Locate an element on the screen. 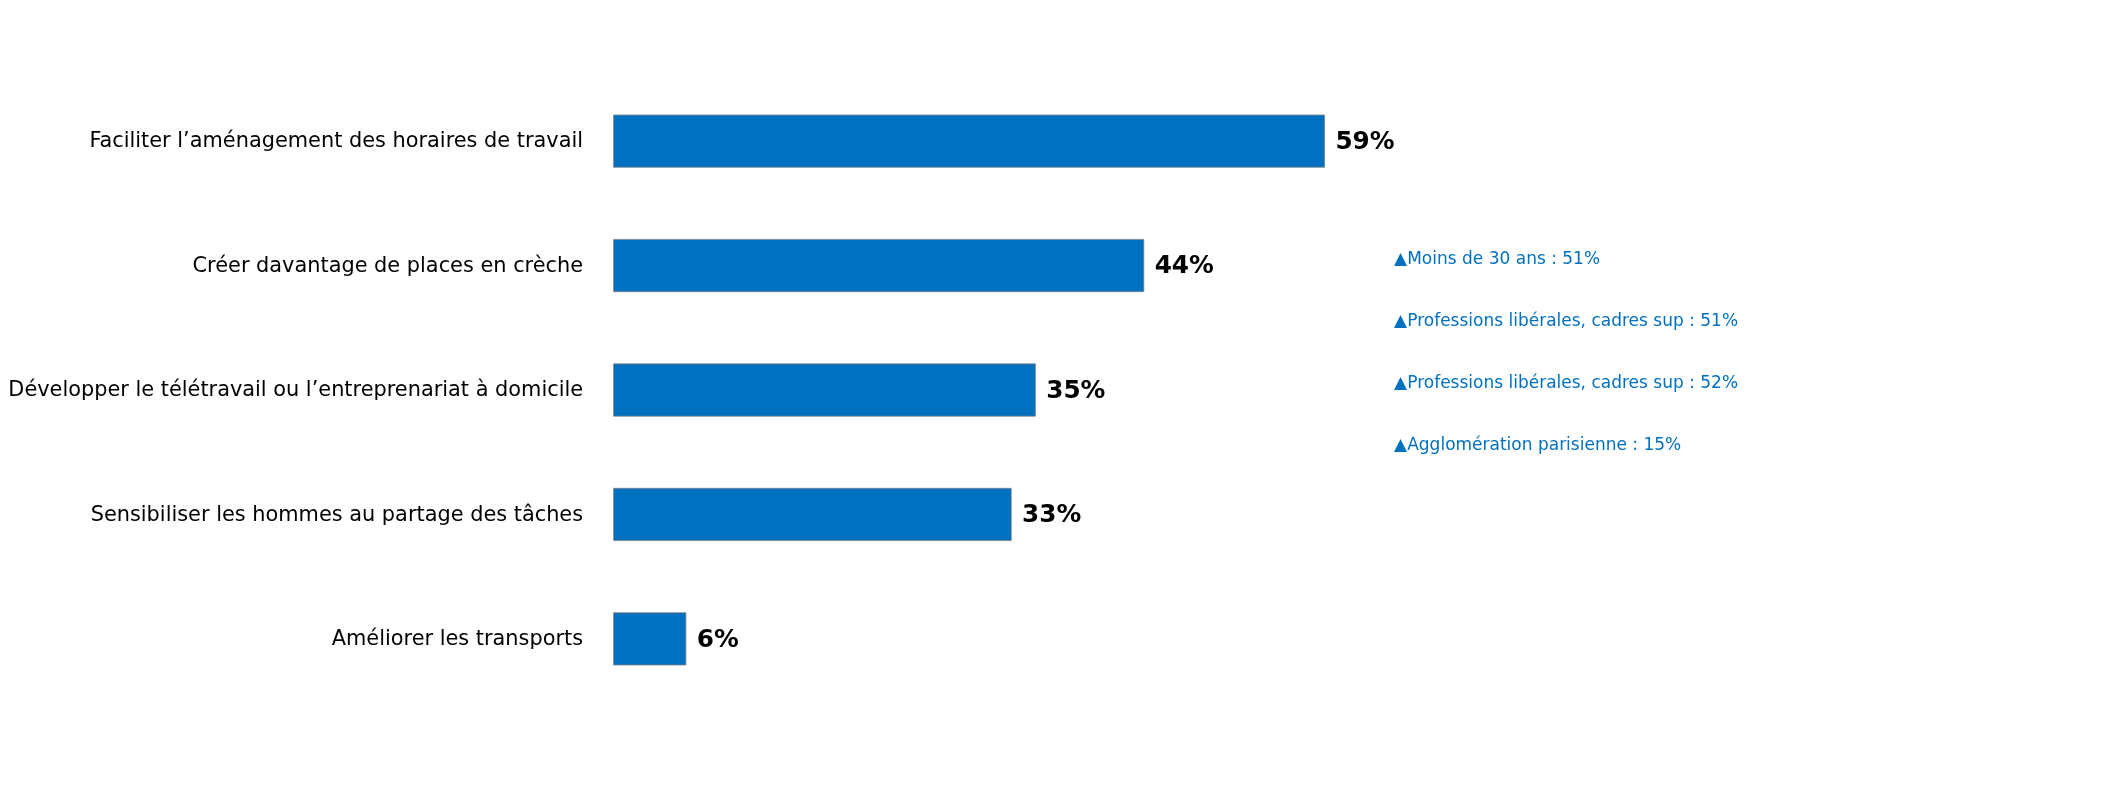 Image resolution: width=2102 pixels, height=797 pixels. y-tick-label: Créer davantage de places en crèche is located at coordinates (388, 264).